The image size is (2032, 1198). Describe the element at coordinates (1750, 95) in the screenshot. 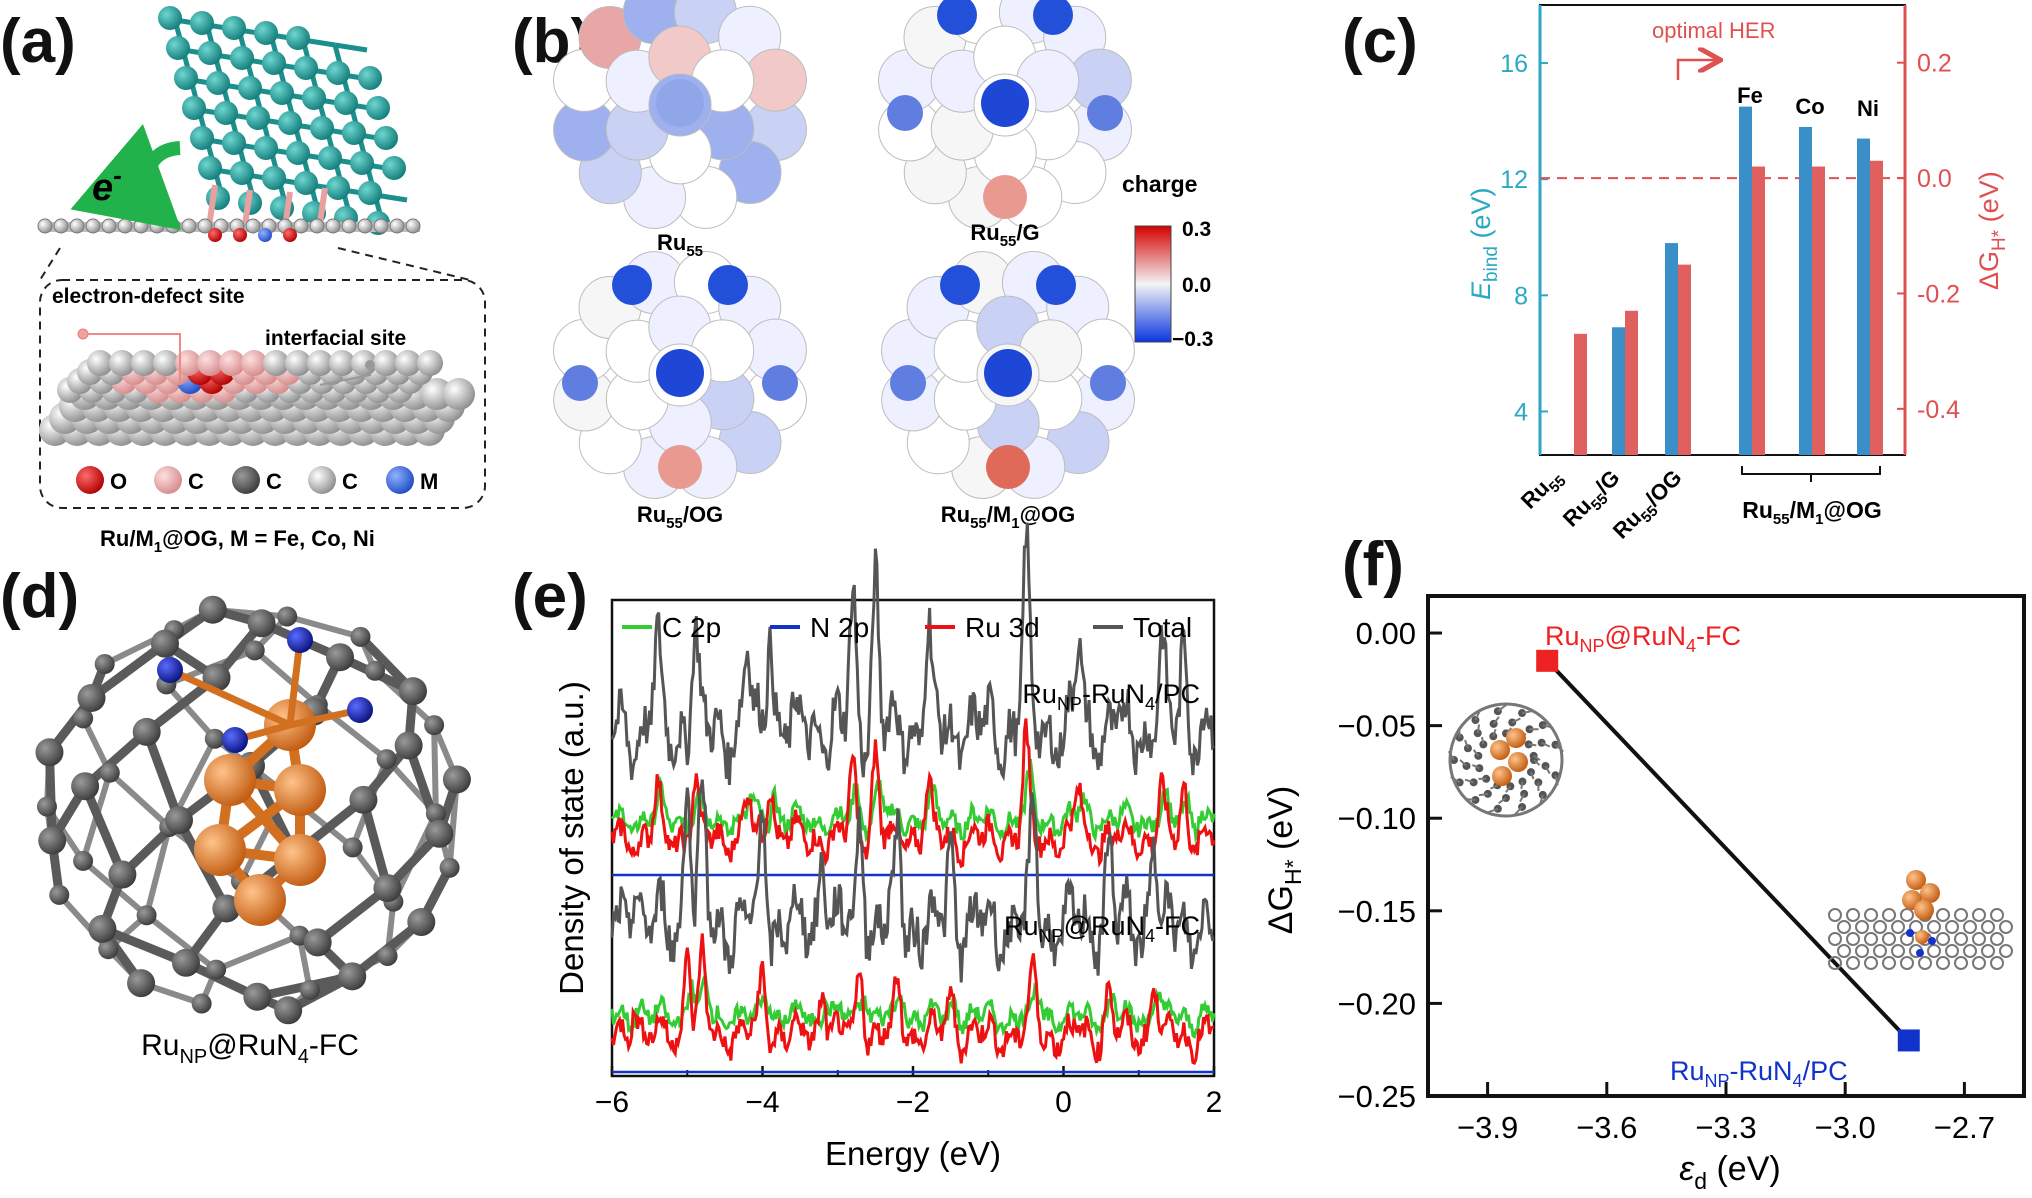

I see `metal-label-fe: Fe` at that location.